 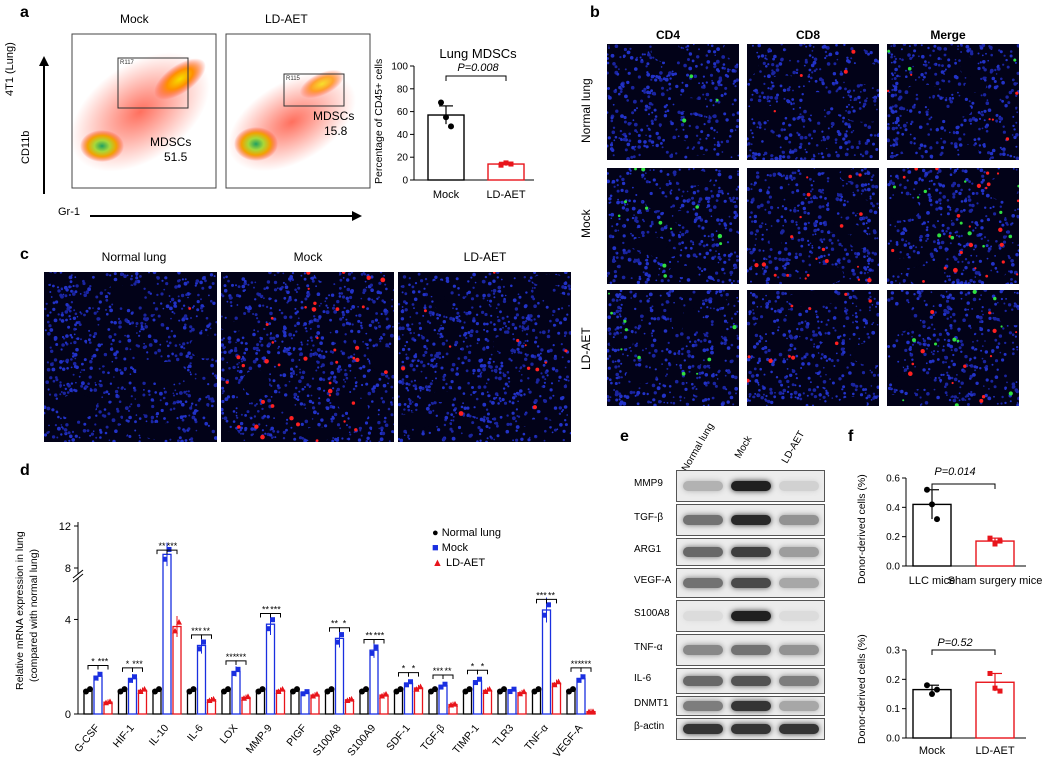 What do you see at coordinates (25, 470) in the screenshot?
I see `panel-label-d: d` at bounding box center [25, 470].